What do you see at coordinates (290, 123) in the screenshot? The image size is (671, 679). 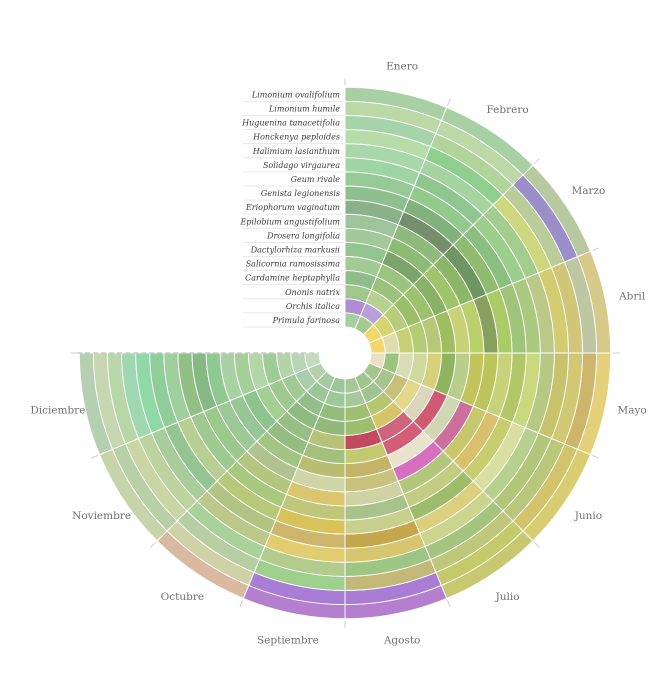 I see `species-label: Huguenina tanacetifolia` at bounding box center [290, 123].